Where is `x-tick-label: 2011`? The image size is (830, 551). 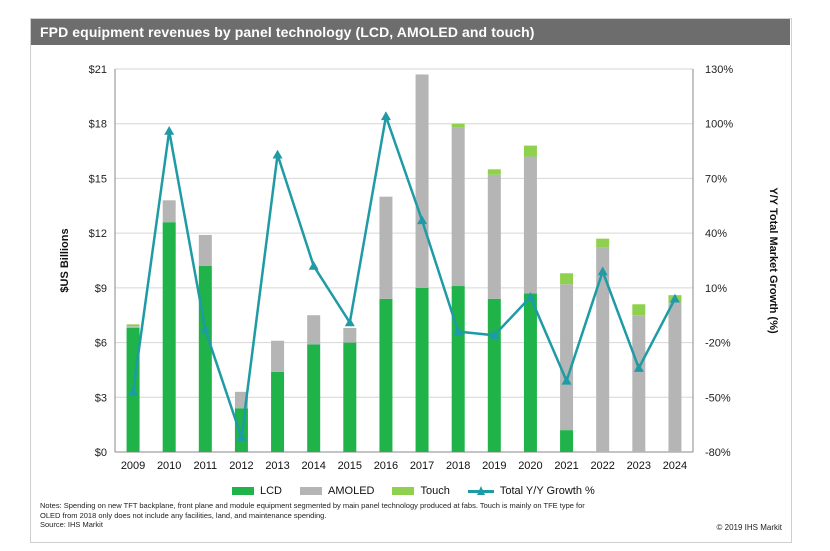 x-tick-label: 2011 is located at coordinates (205, 466).